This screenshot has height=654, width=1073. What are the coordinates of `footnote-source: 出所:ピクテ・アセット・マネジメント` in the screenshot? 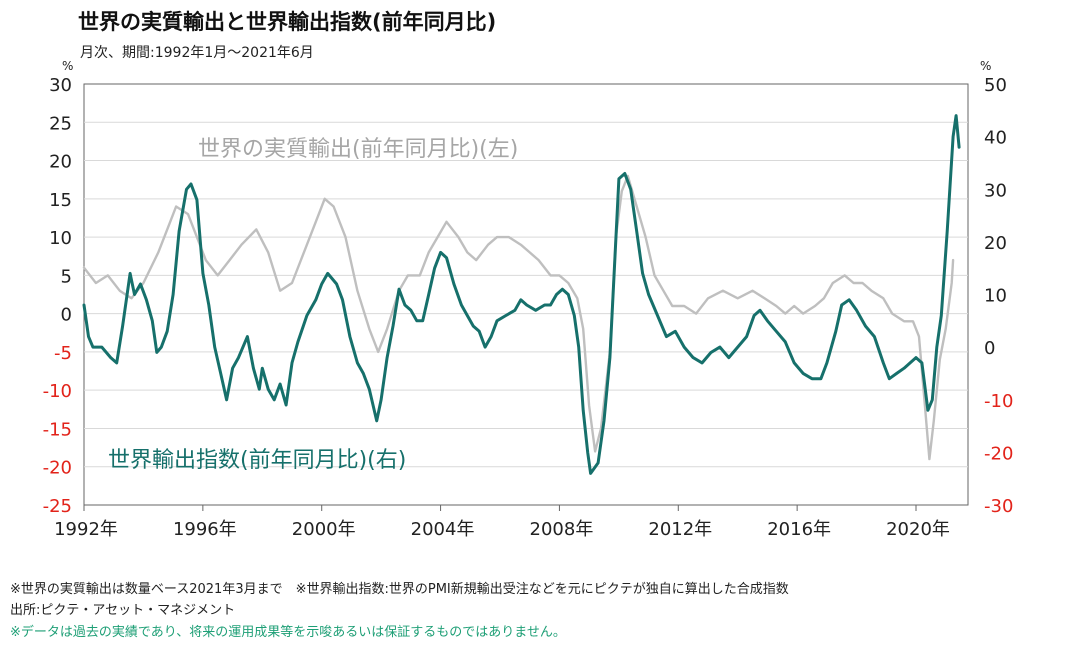 It's located at (123, 610).